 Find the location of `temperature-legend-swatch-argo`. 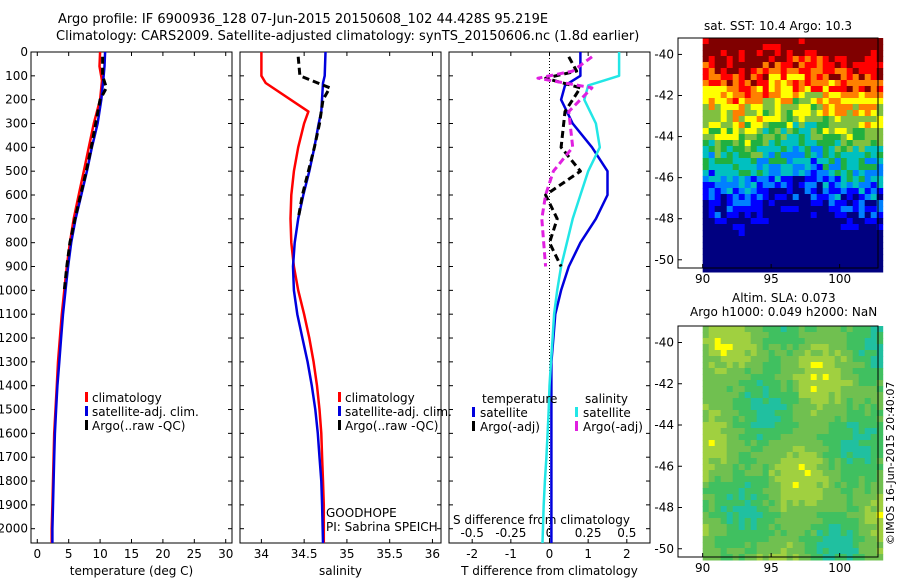

temperature-legend-swatch-argo is located at coordinates (86, 425).